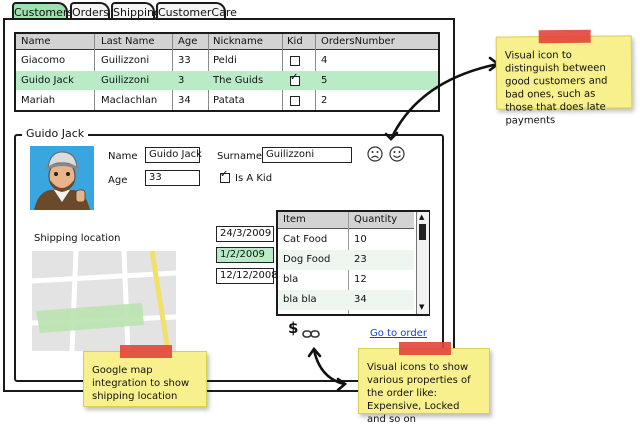 The image size is (640, 426). Describe the element at coordinates (422, 217) in the screenshot. I see `scroll-up-arrow-icon: ▲` at that location.